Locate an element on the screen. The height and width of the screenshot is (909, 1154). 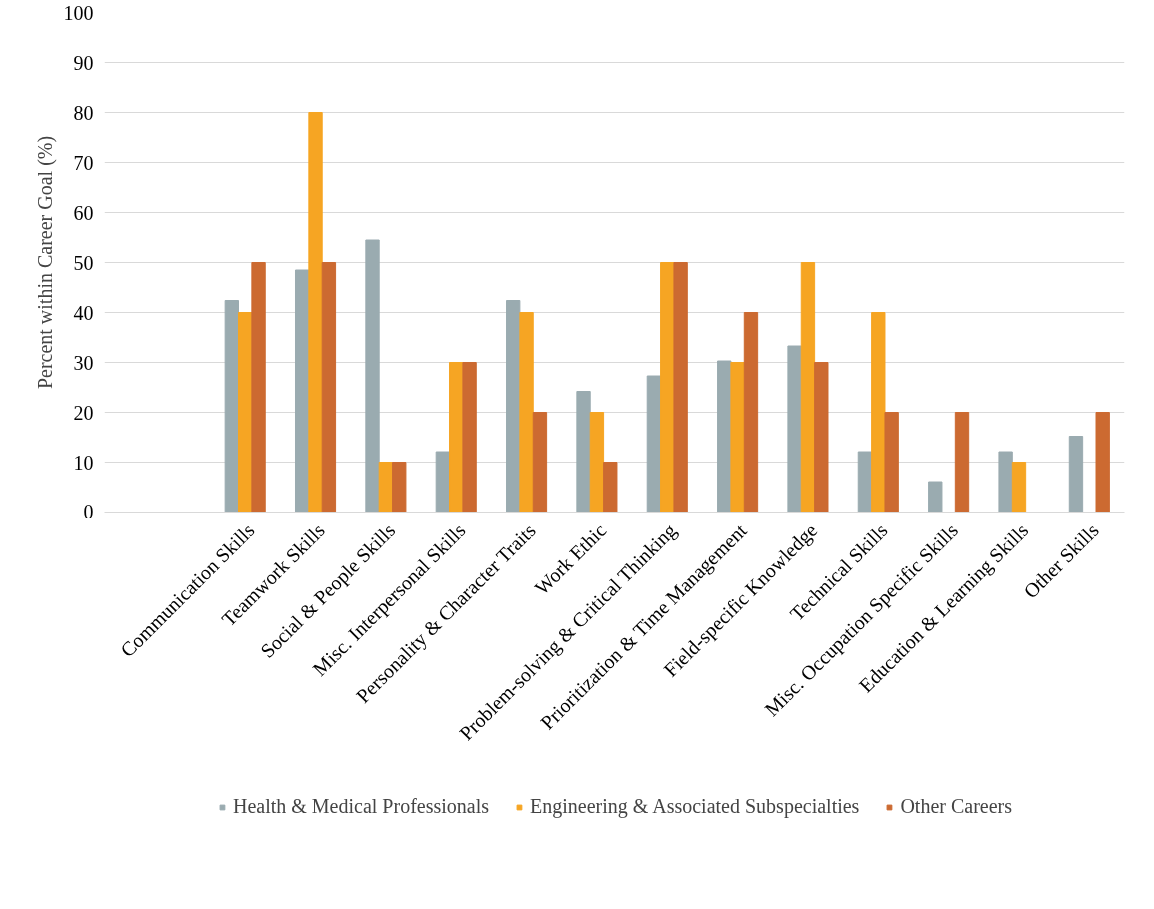
y-tick-label: 90 is located at coordinates (83, 62).